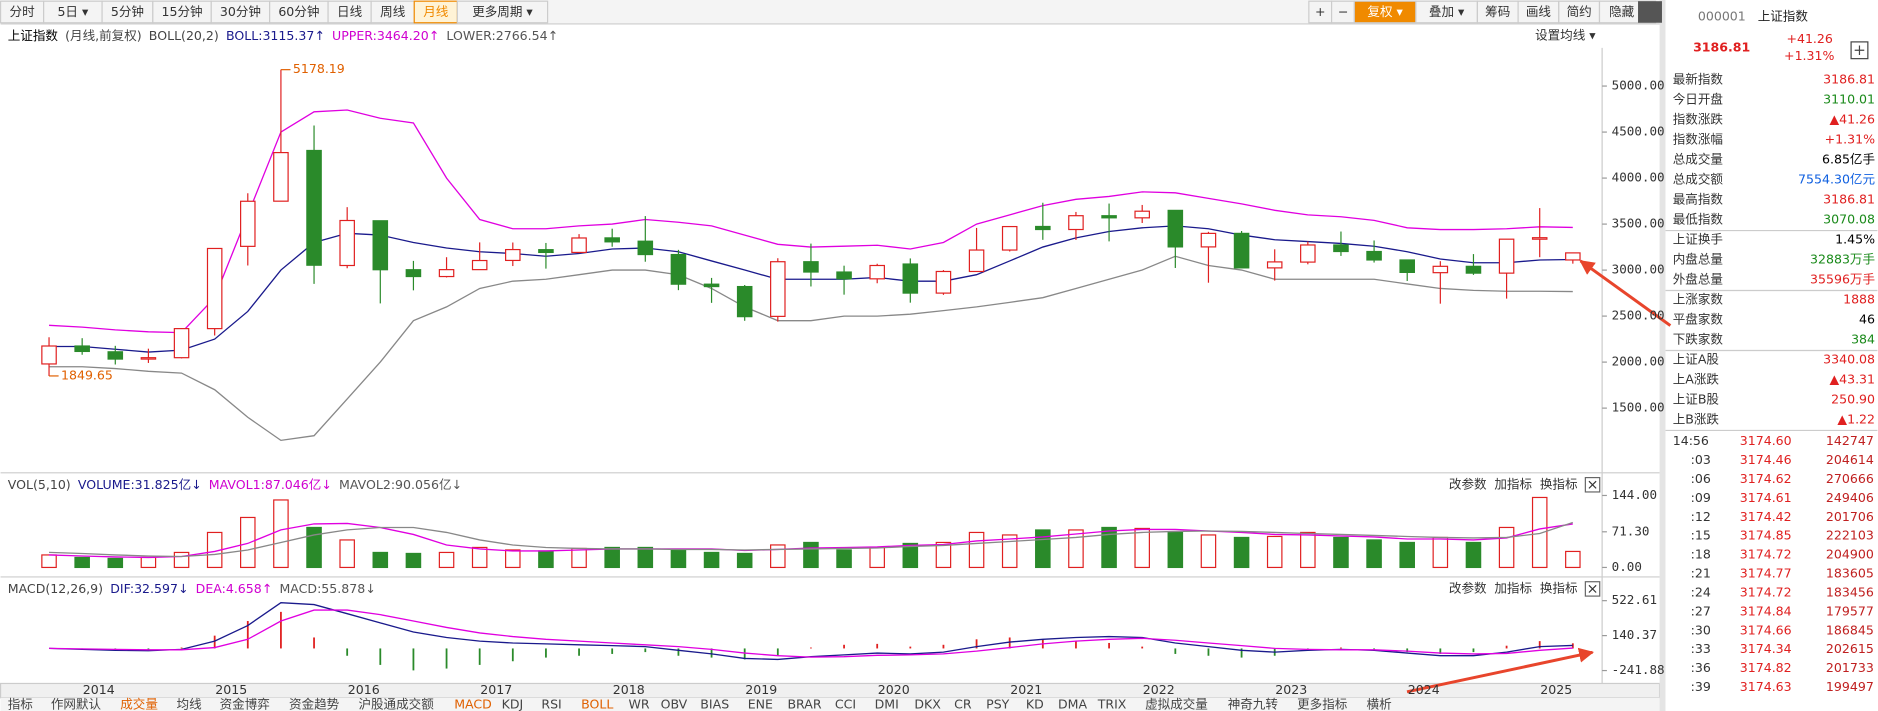 This screenshot has width=1878, height=711. Describe the element at coordinates (1850, 591) in the screenshot. I see `tick-volume: 183456` at that location.